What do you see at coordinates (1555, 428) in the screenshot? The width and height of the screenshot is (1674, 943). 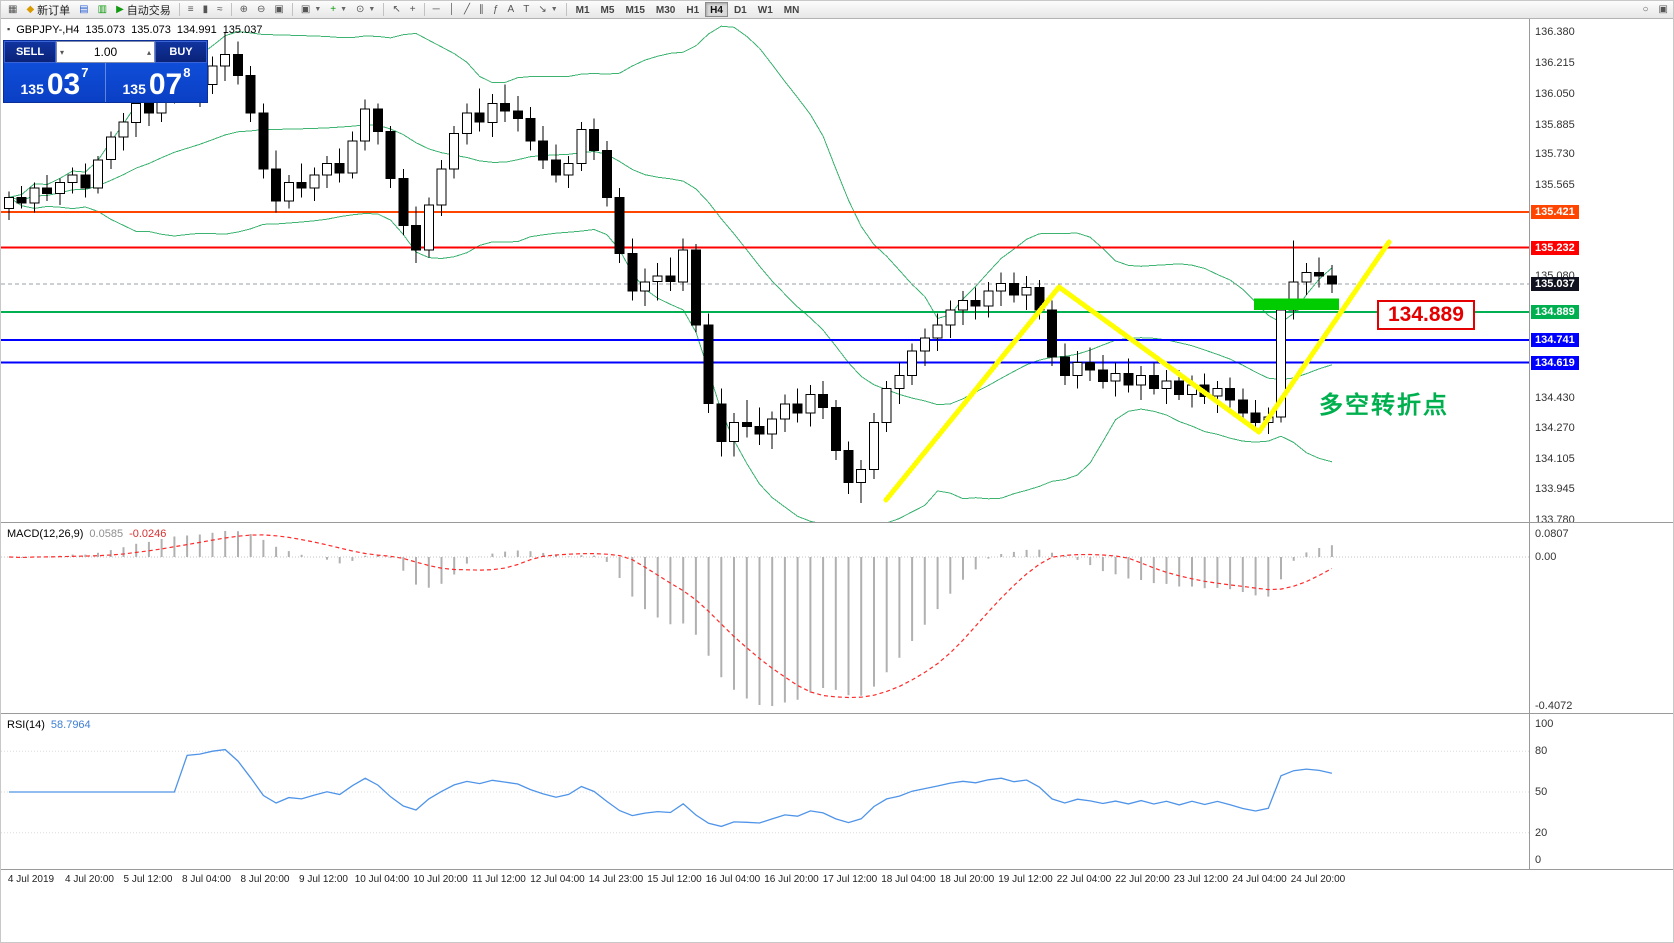 I see `price-axis-label: 134.270` at bounding box center [1555, 428].